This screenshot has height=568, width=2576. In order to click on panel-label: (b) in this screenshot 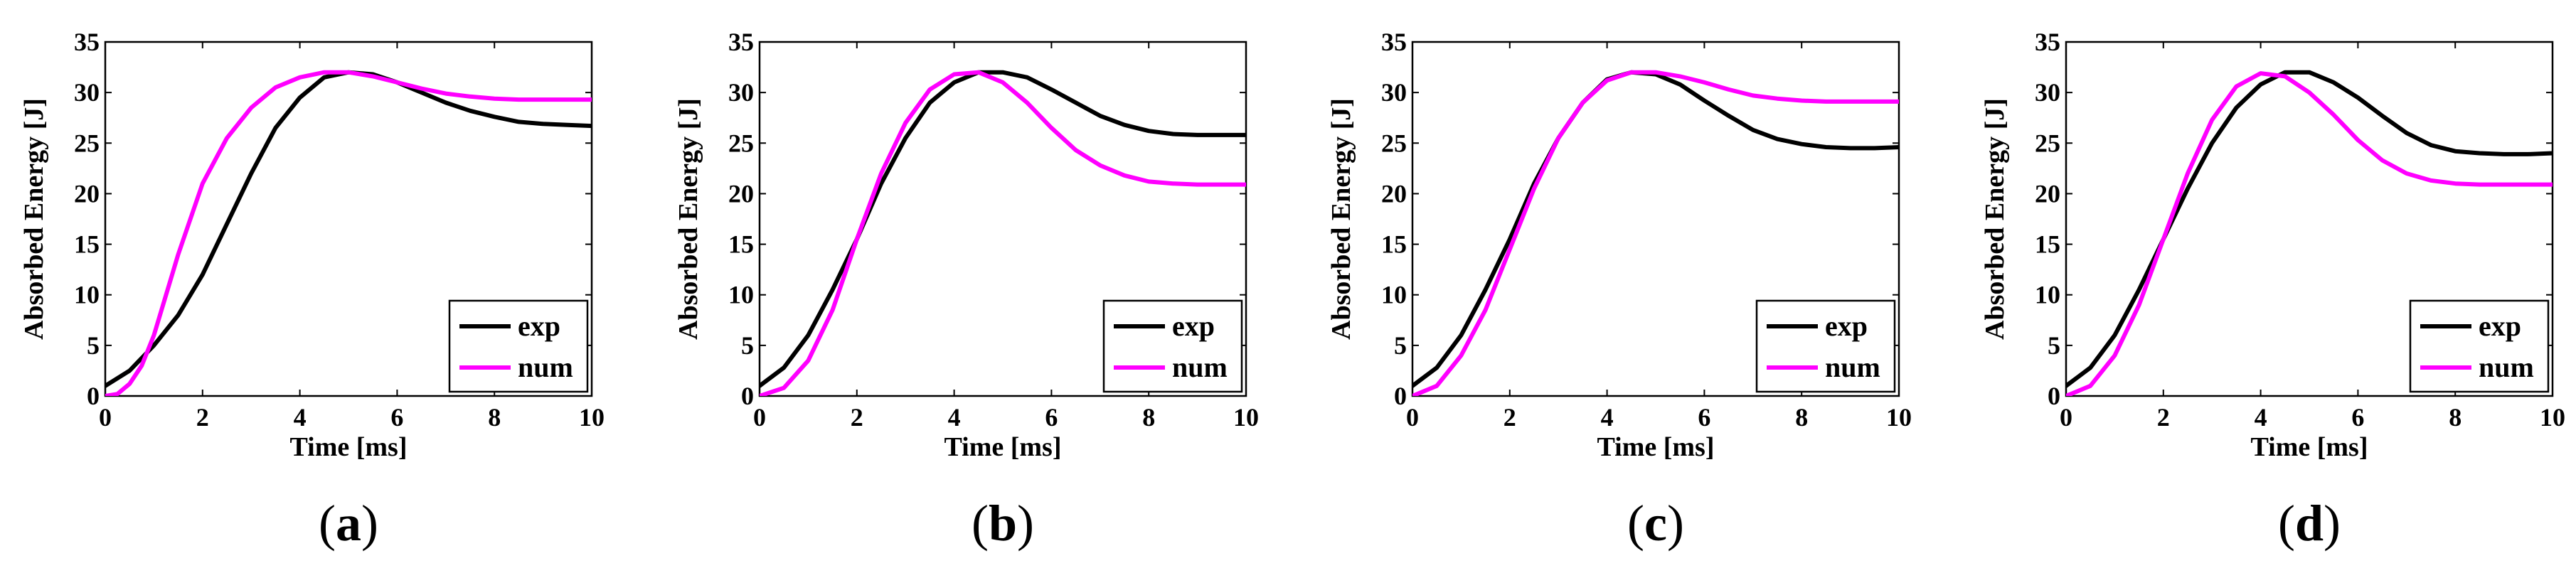, I will do `click(1003, 523)`.